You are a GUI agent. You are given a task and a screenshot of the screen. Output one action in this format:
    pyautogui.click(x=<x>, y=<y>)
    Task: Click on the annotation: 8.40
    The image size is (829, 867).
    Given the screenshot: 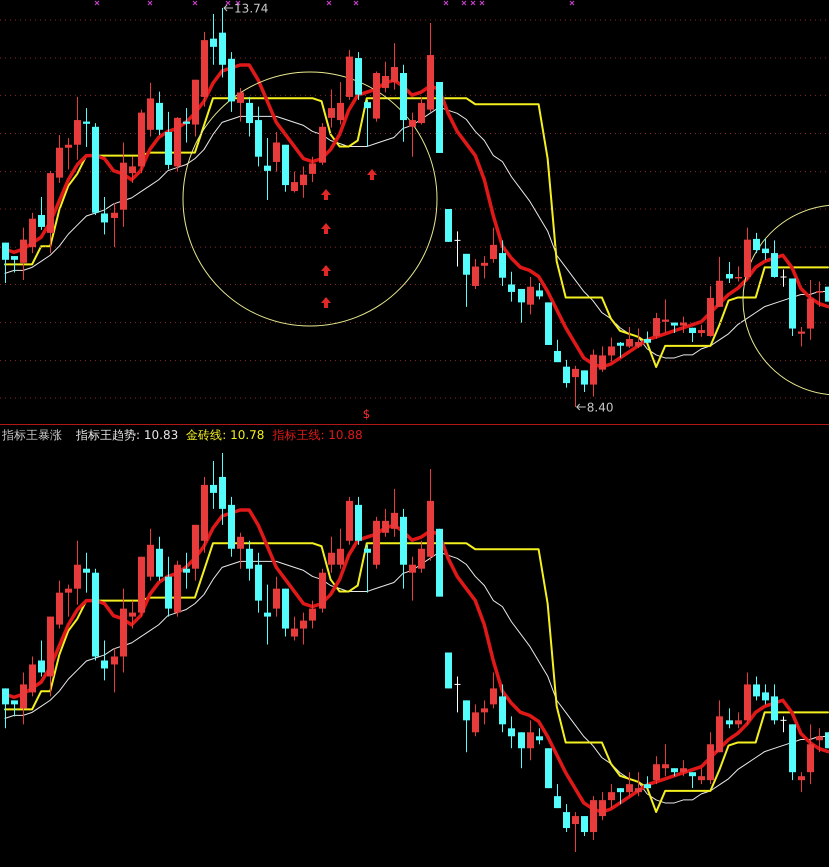 What is the action you would take?
    pyautogui.click(x=600, y=407)
    